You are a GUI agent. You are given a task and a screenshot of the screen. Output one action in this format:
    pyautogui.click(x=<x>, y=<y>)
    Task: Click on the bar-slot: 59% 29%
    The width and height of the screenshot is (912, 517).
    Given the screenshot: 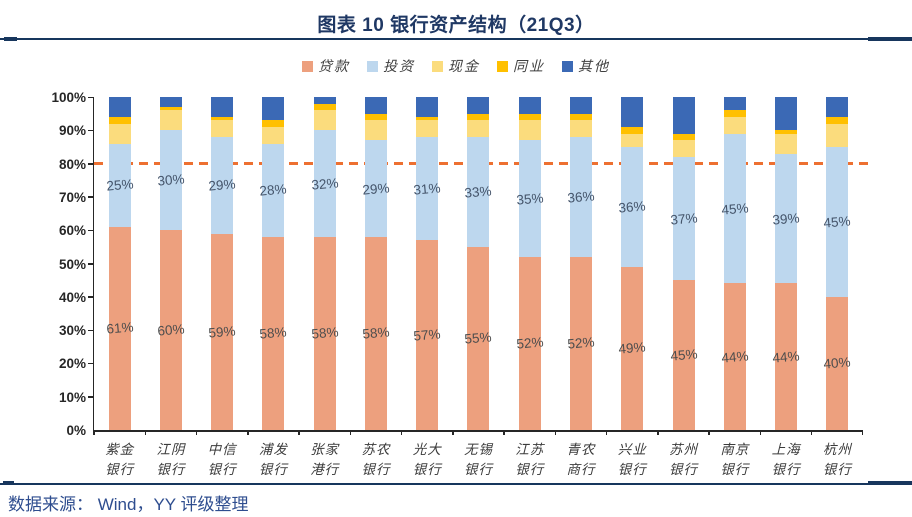 What is the action you would take?
    pyautogui.click(x=222, y=263)
    